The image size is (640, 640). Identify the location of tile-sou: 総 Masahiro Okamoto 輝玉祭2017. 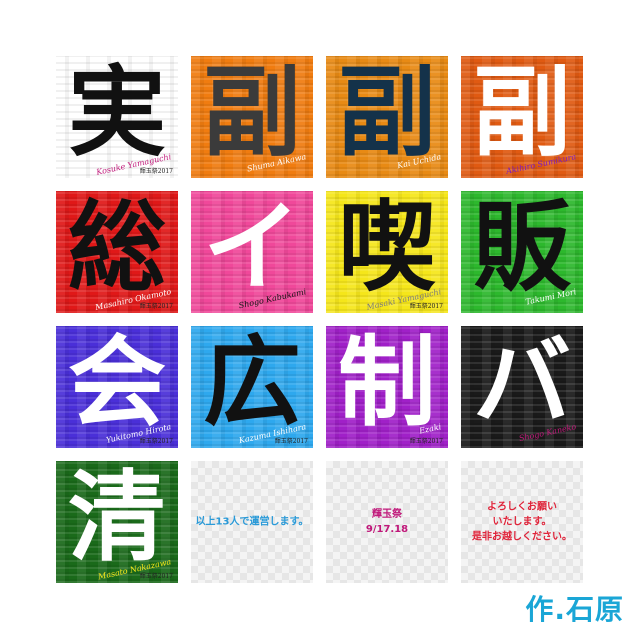
(117, 252).